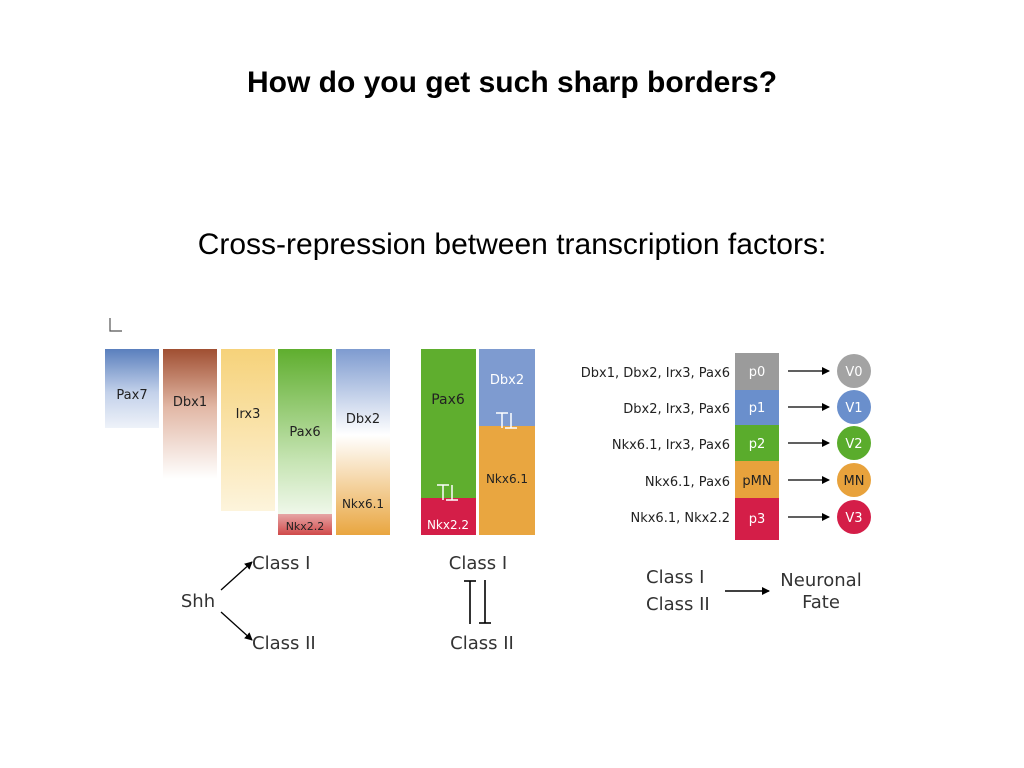  I want to click on fate-circle-v1, so click(854, 407).